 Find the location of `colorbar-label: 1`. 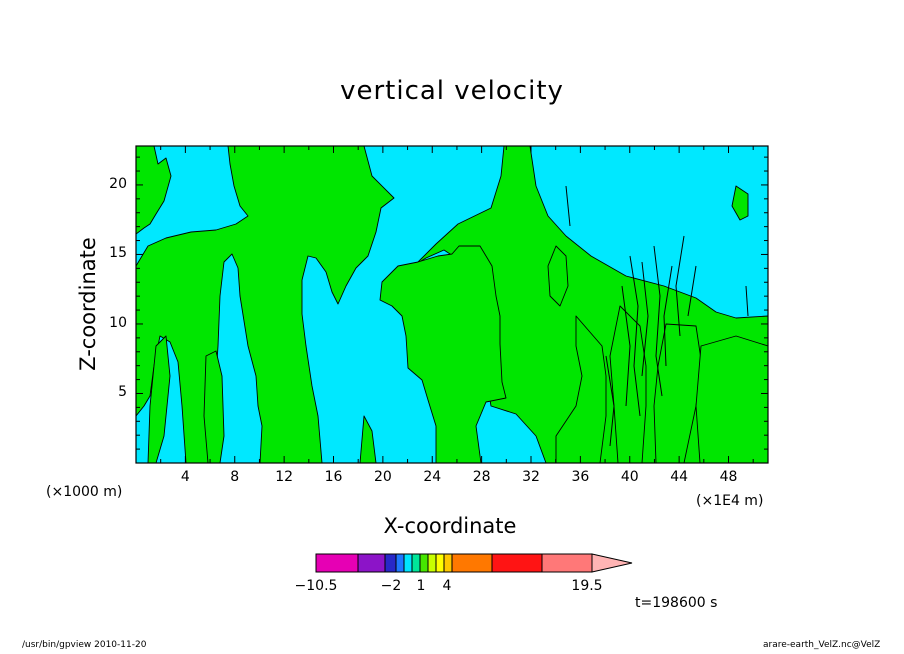

colorbar-label: 1 is located at coordinates (421, 586).